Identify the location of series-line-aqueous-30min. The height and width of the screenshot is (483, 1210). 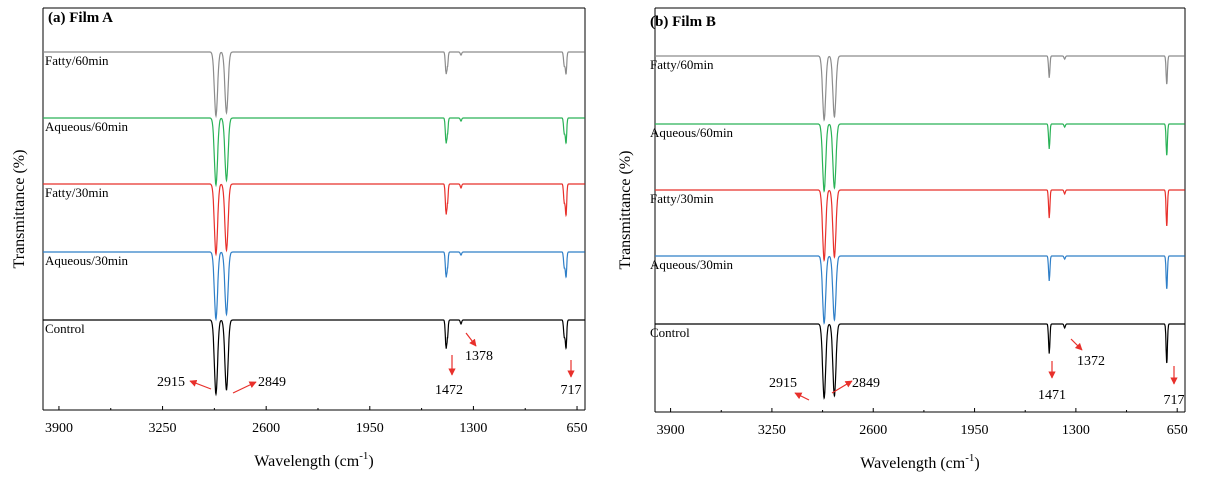
(920, 289).